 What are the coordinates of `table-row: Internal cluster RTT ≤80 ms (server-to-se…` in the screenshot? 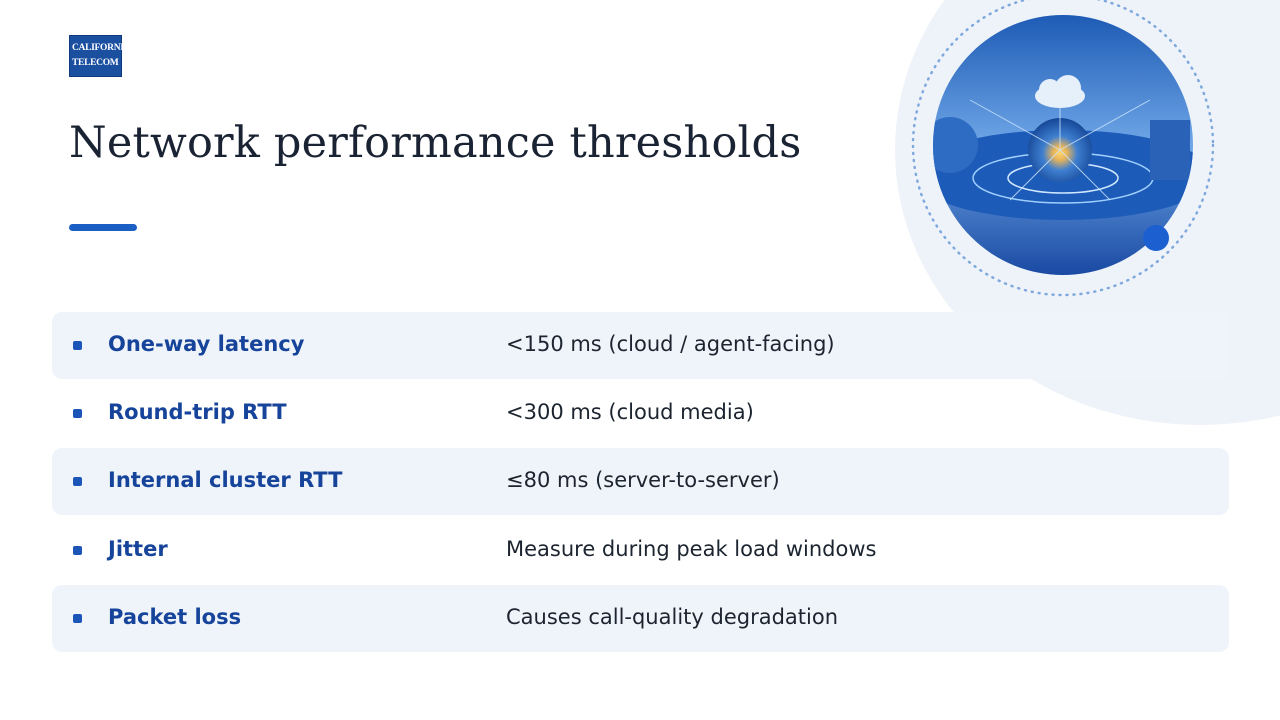 It's located at (640, 482).